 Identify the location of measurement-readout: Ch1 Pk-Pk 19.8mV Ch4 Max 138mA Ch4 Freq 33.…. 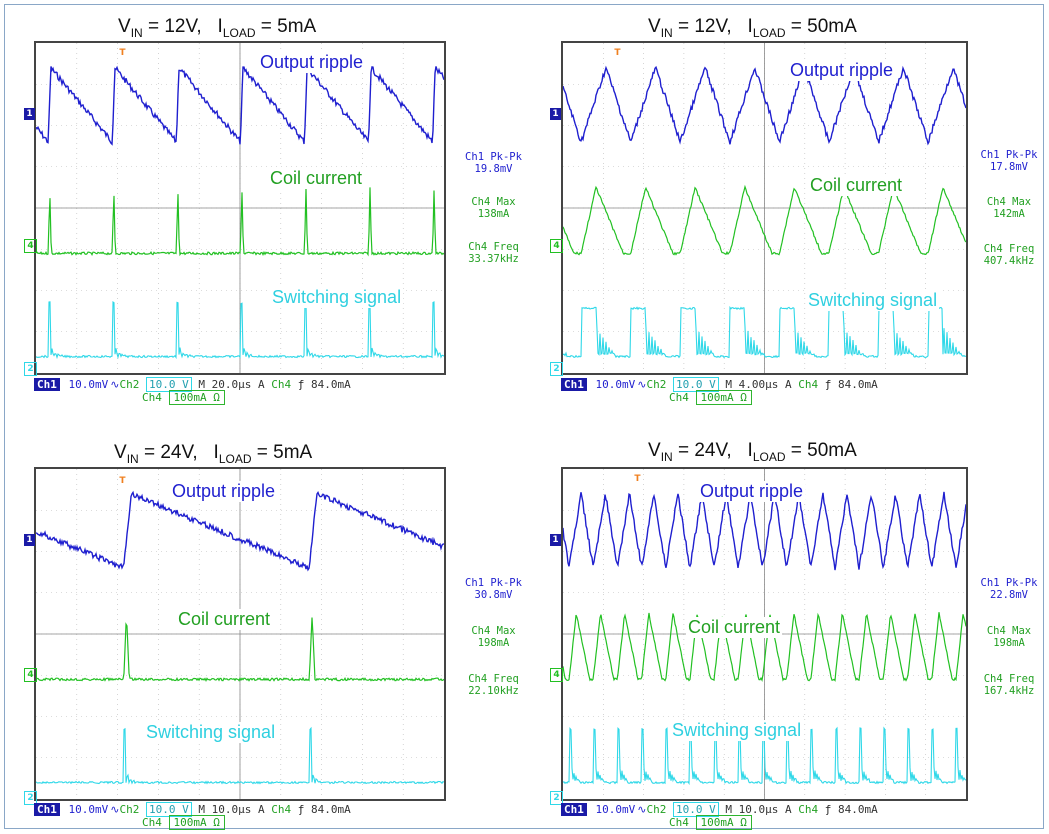
(493, 208).